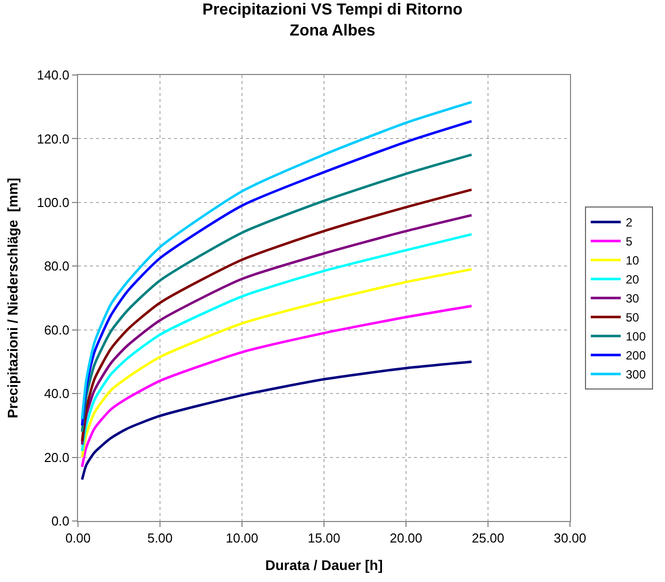 Image resolution: width=665 pixels, height=582 pixels. I want to click on y-tick-label: 140.0, so click(53, 75).